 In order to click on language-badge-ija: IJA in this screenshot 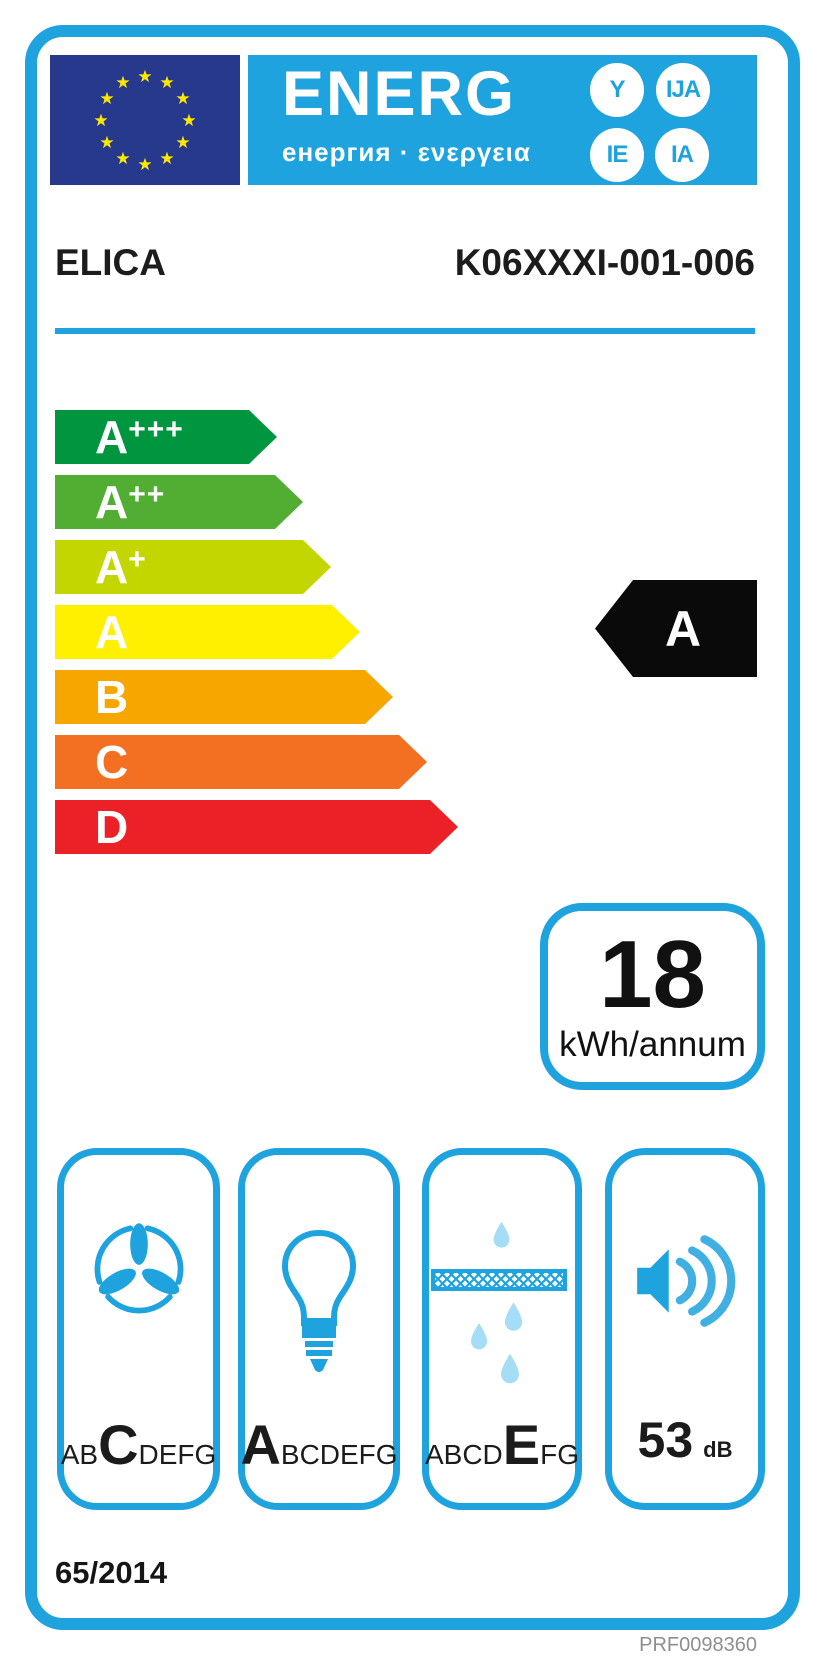, I will do `click(683, 90)`.